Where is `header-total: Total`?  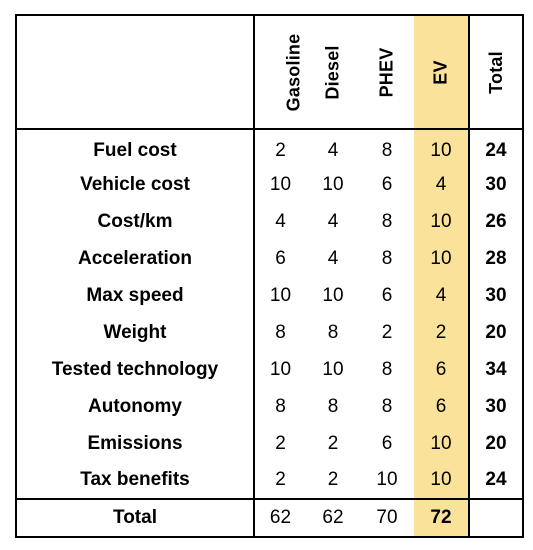 header-total: Total is located at coordinates (496, 72).